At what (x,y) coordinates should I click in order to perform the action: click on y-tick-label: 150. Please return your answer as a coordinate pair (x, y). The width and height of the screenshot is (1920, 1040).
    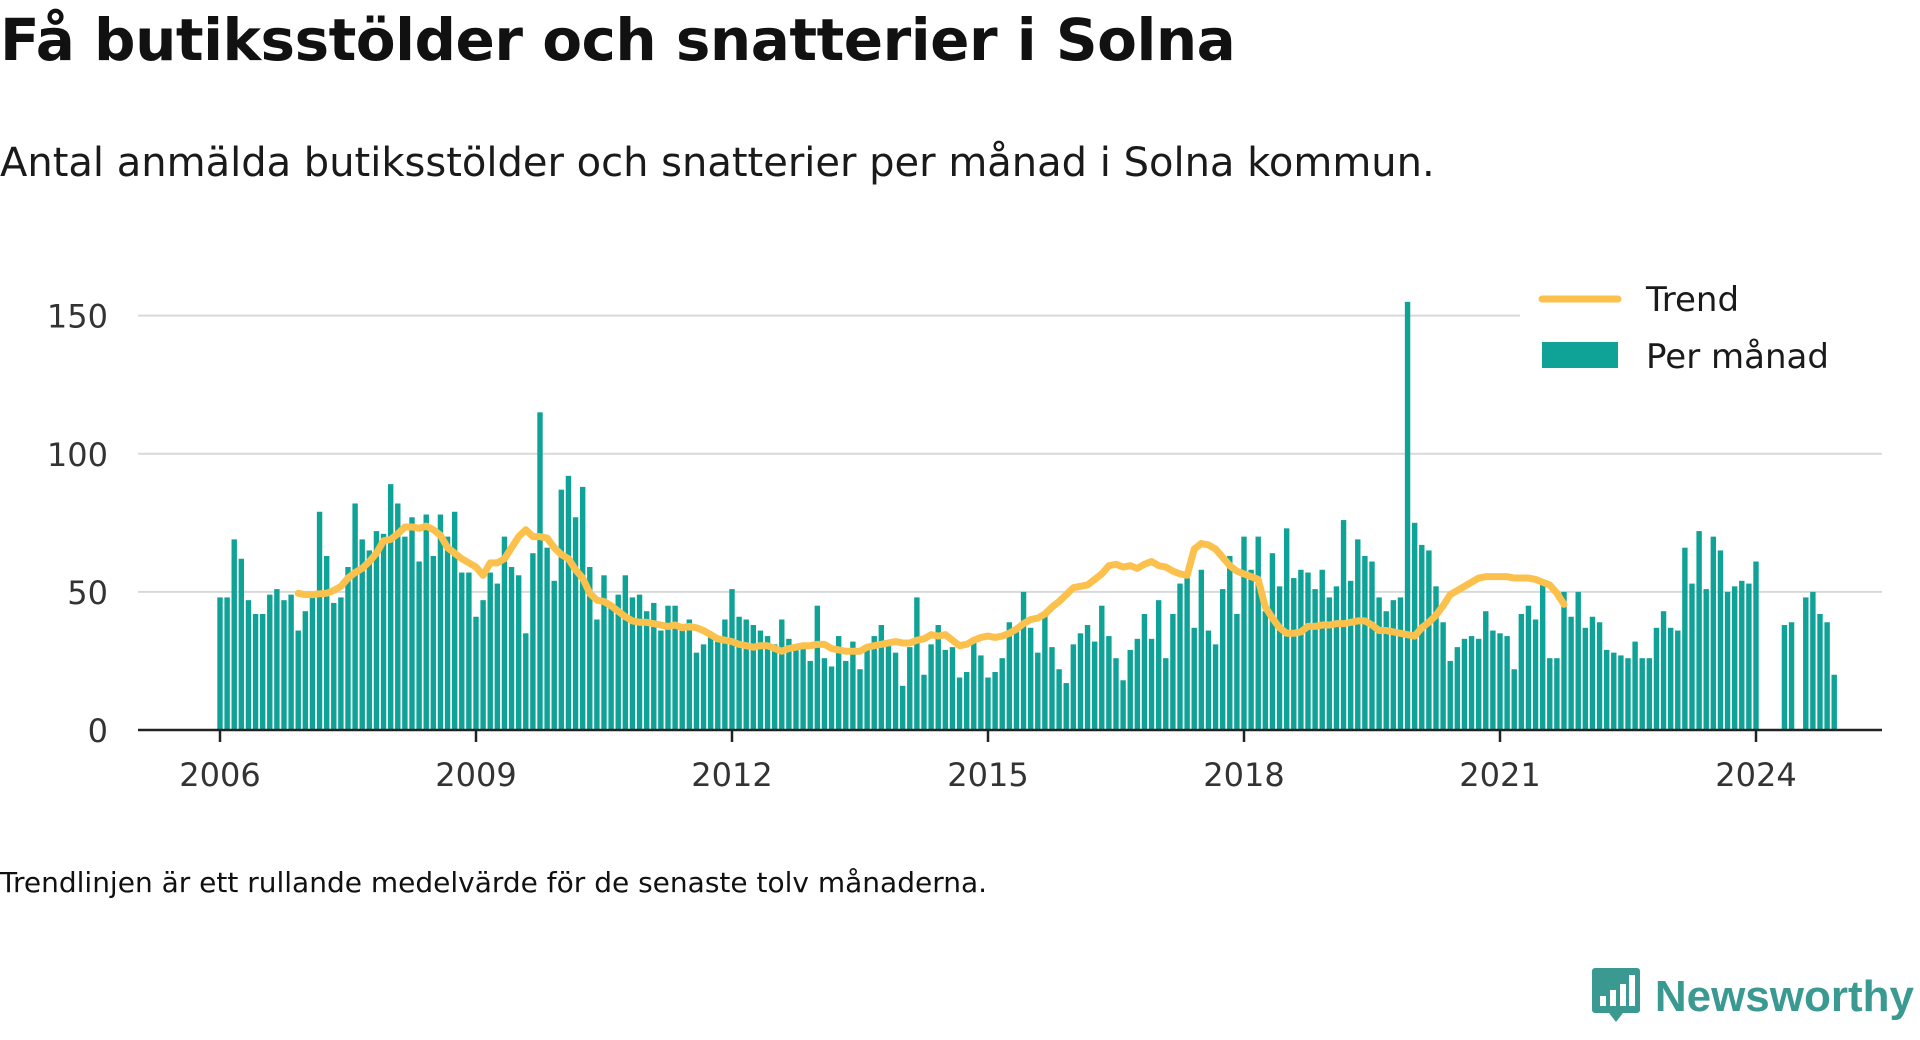
    Looking at the image, I should click on (77, 317).